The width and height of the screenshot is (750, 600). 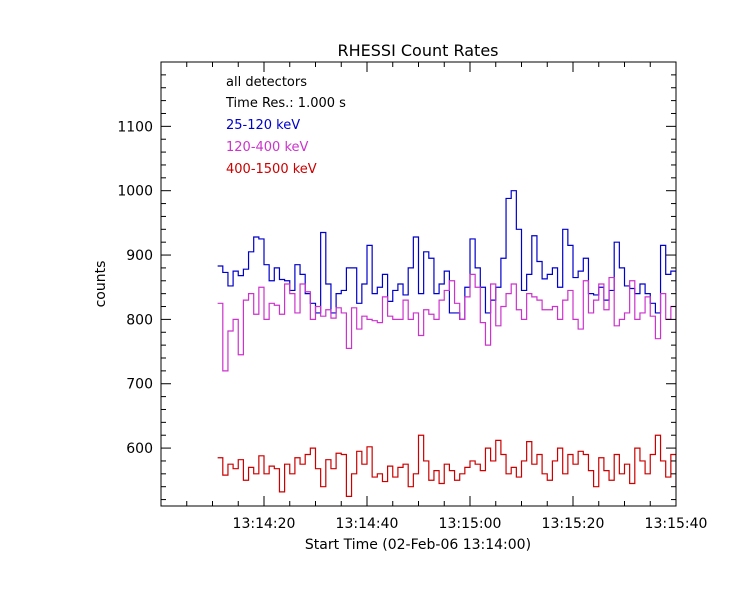 I want to click on y-tick-label: 900, so click(x=139, y=256).